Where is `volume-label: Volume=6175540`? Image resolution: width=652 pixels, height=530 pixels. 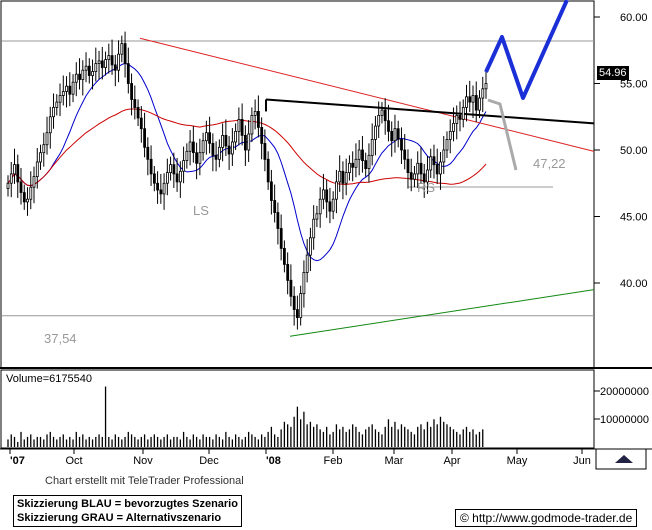 volume-label: Volume=6175540 is located at coordinates (49, 379).